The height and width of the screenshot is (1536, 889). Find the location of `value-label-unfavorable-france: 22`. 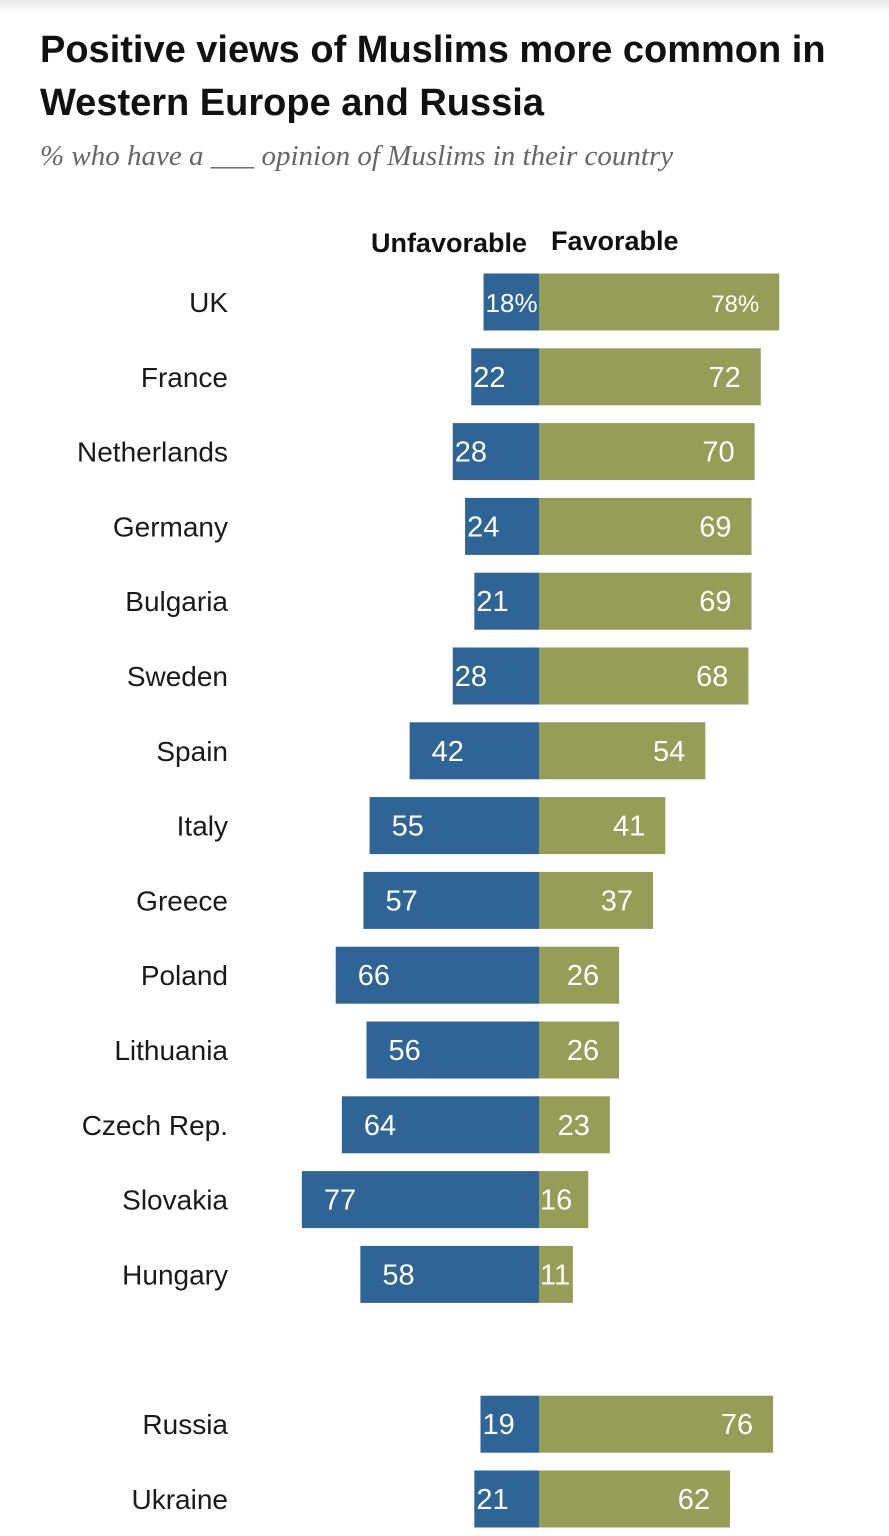

value-label-unfavorable-france: 22 is located at coordinates (489, 378).